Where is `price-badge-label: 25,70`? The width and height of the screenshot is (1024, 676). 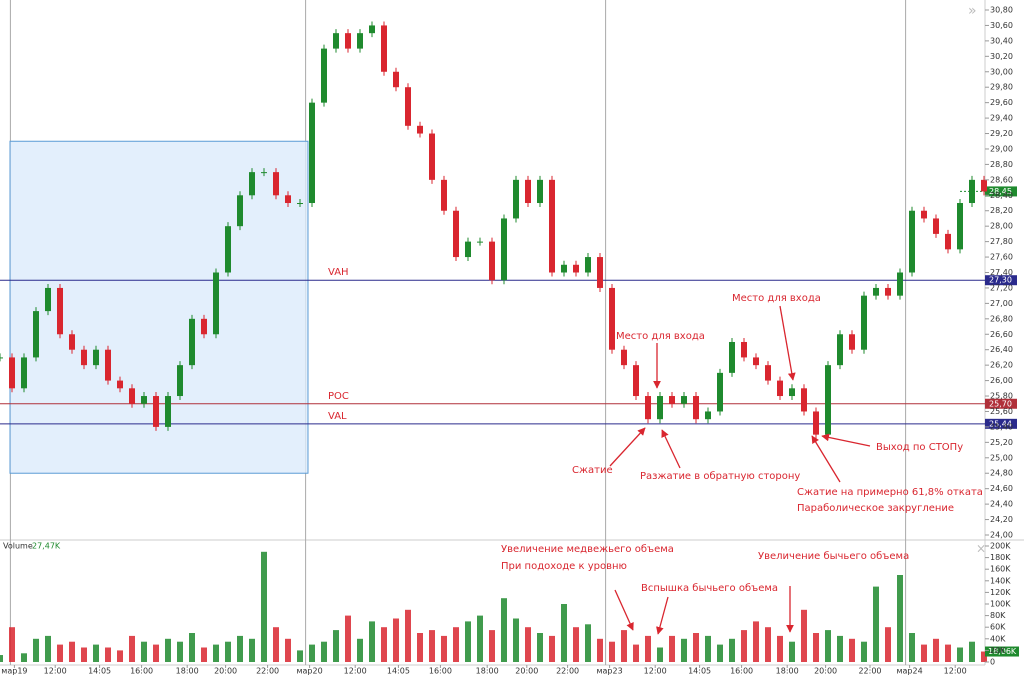
price-badge-label: 25,70 is located at coordinates (1000, 403).